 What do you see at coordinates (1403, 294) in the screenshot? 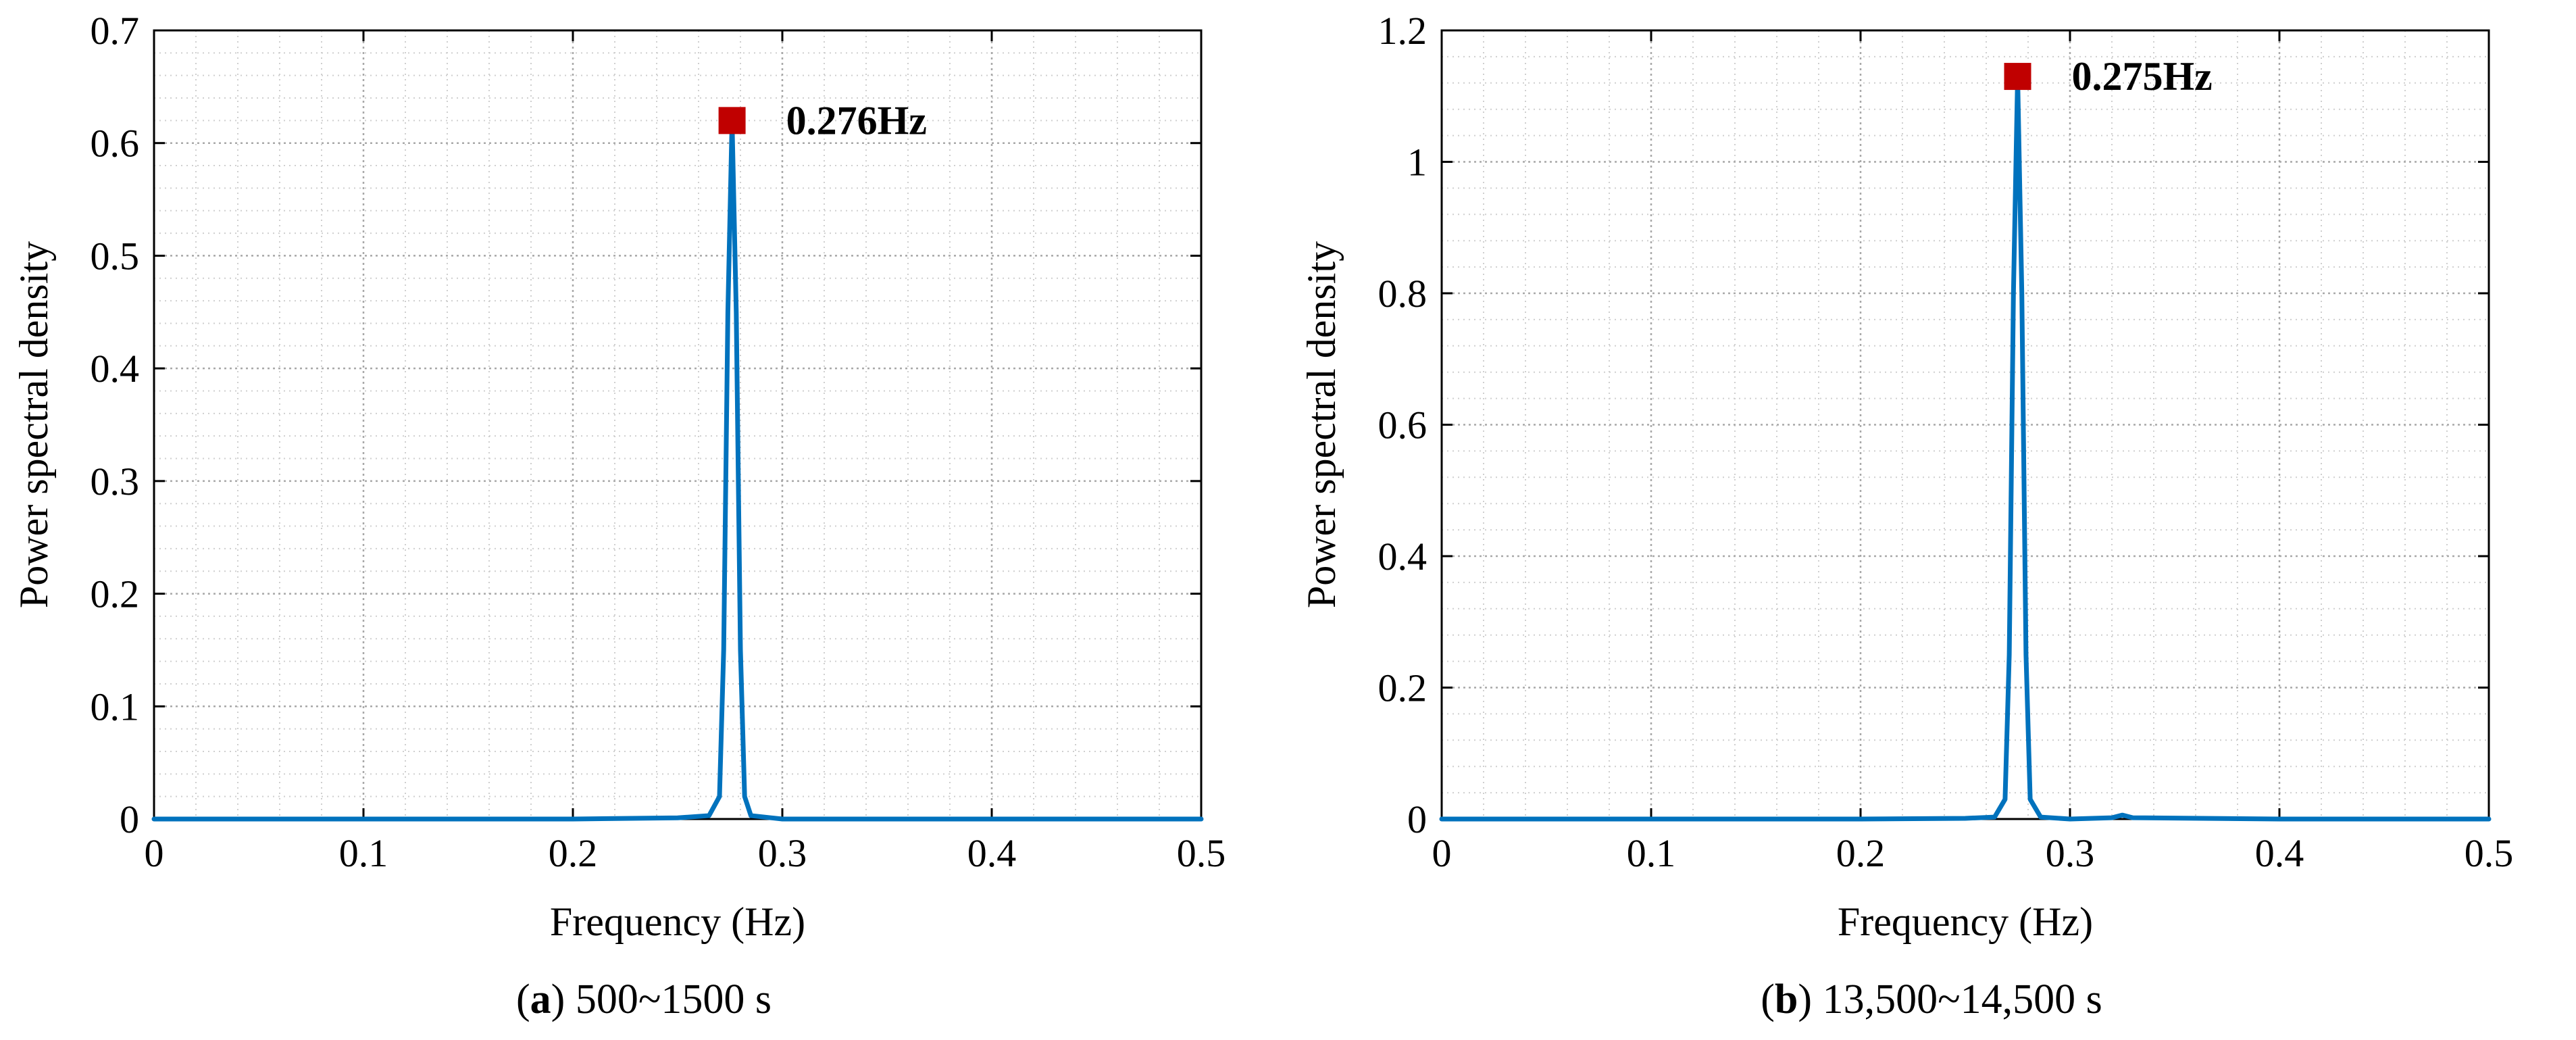
I see `y-tick-label: 0.8` at bounding box center [1403, 294].